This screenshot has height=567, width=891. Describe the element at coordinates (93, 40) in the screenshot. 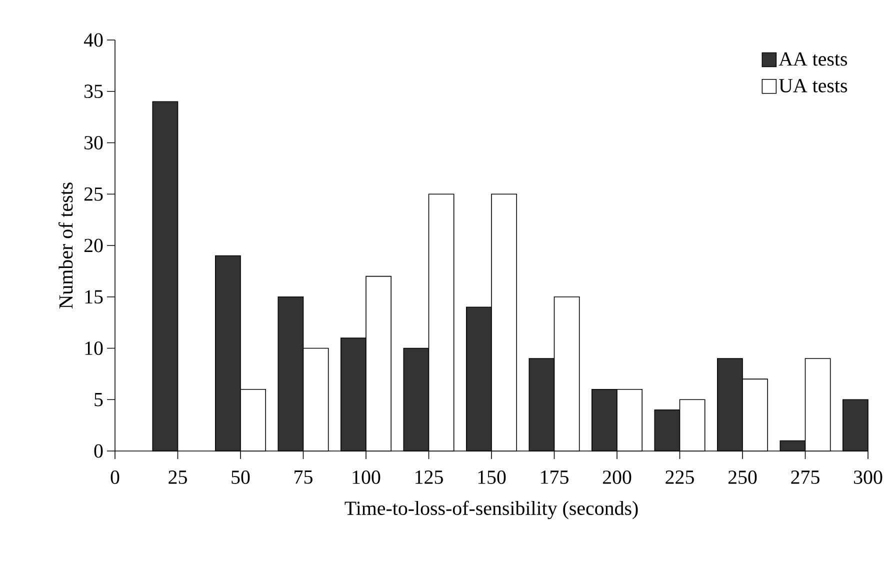

I see `y-tick-label: 40` at that location.